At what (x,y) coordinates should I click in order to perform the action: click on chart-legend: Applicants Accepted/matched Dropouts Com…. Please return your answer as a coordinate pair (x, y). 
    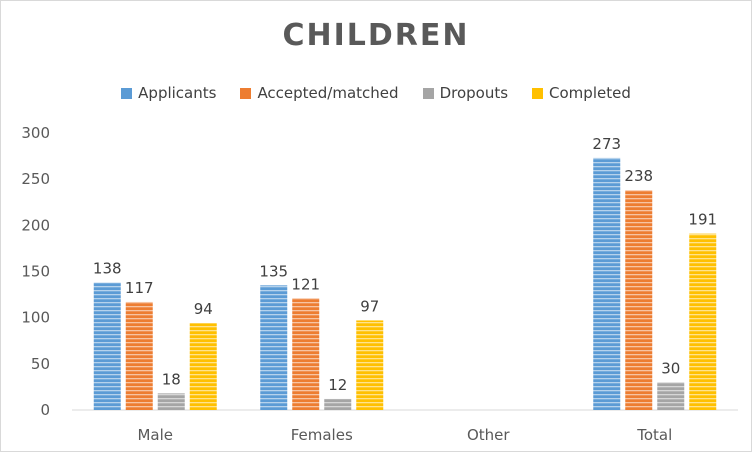
    Looking at the image, I should click on (376, 93).